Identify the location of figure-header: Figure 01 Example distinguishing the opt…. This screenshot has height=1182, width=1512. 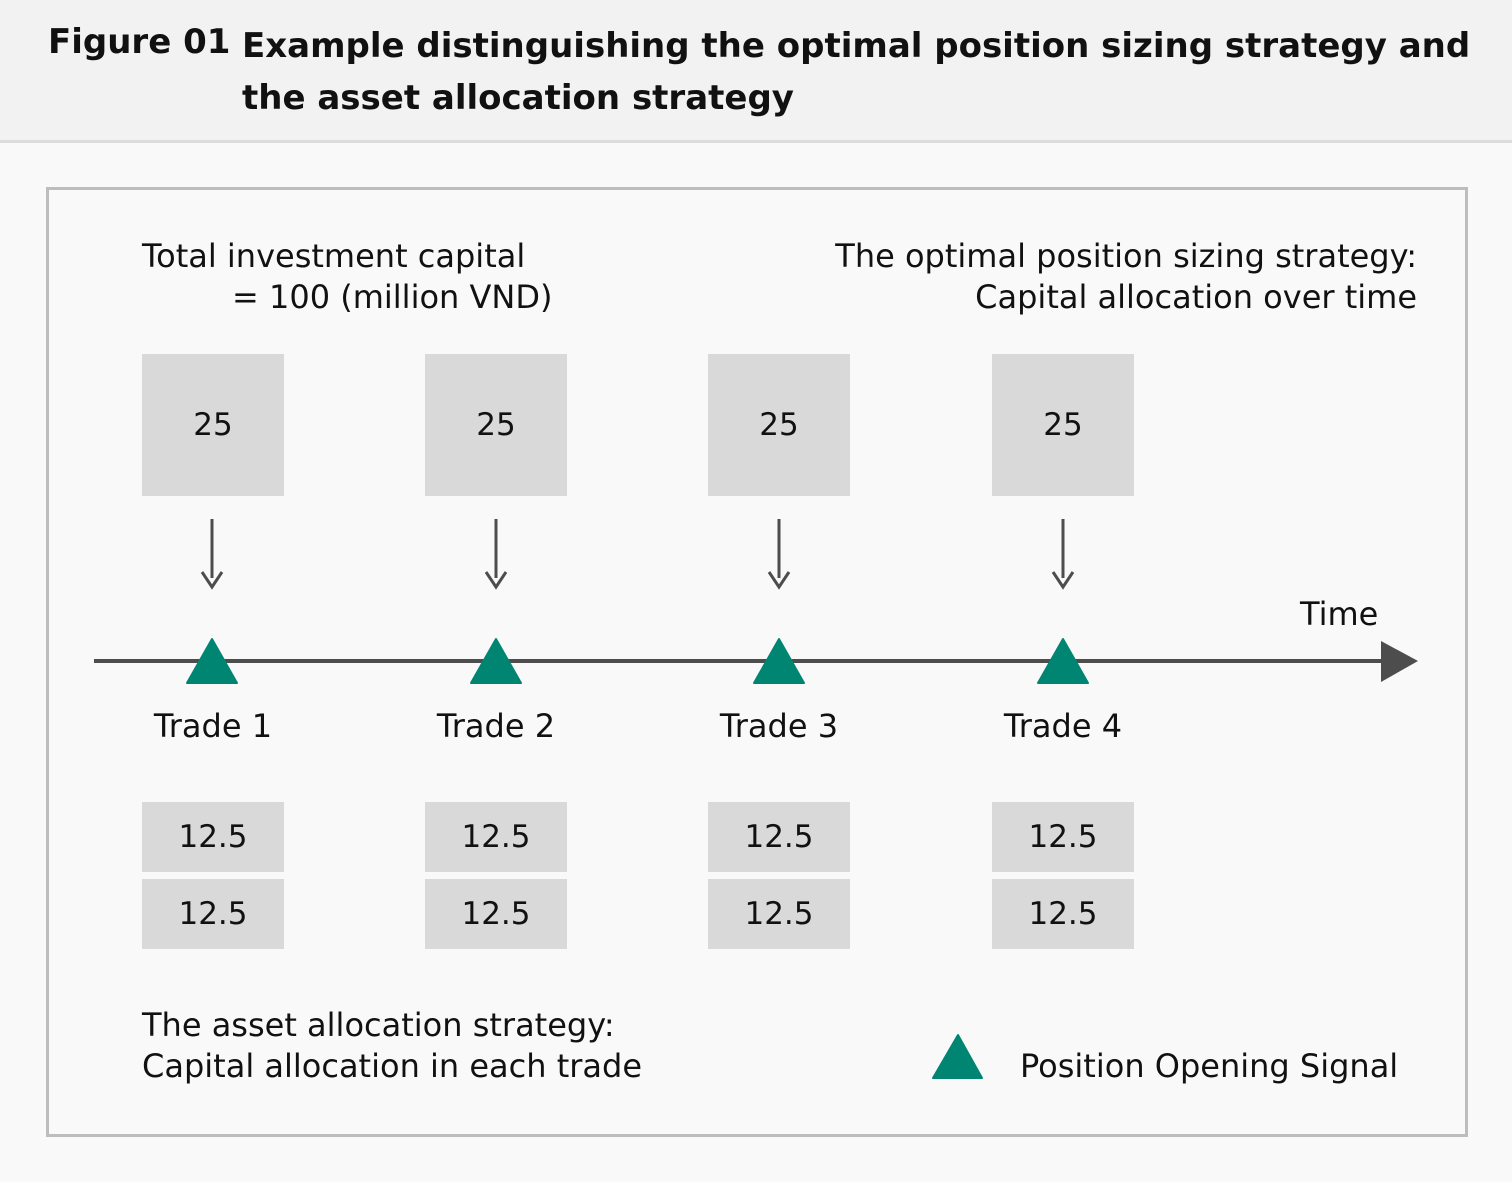
(756, 71).